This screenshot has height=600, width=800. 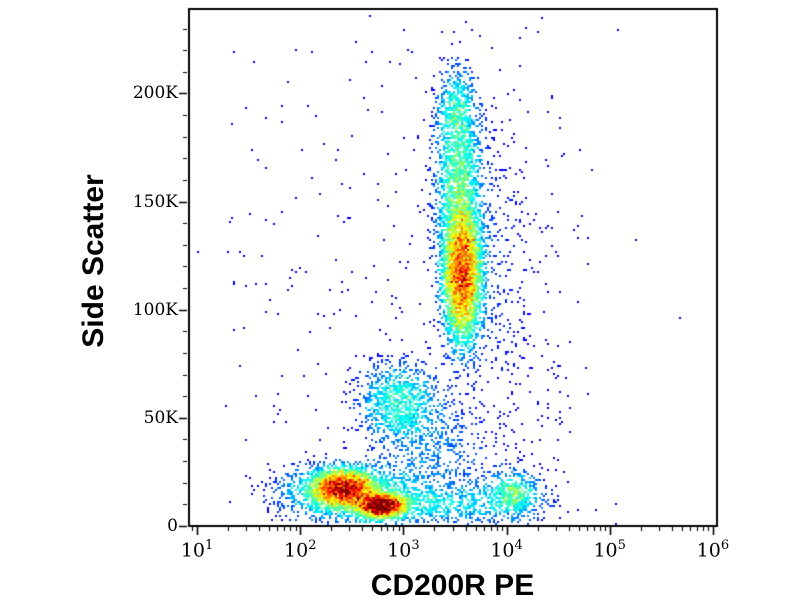 What do you see at coordinates (155, 201) in the screenshot?
I see `y-tick-label-150K: 150K` at bounding box center [155, 201].